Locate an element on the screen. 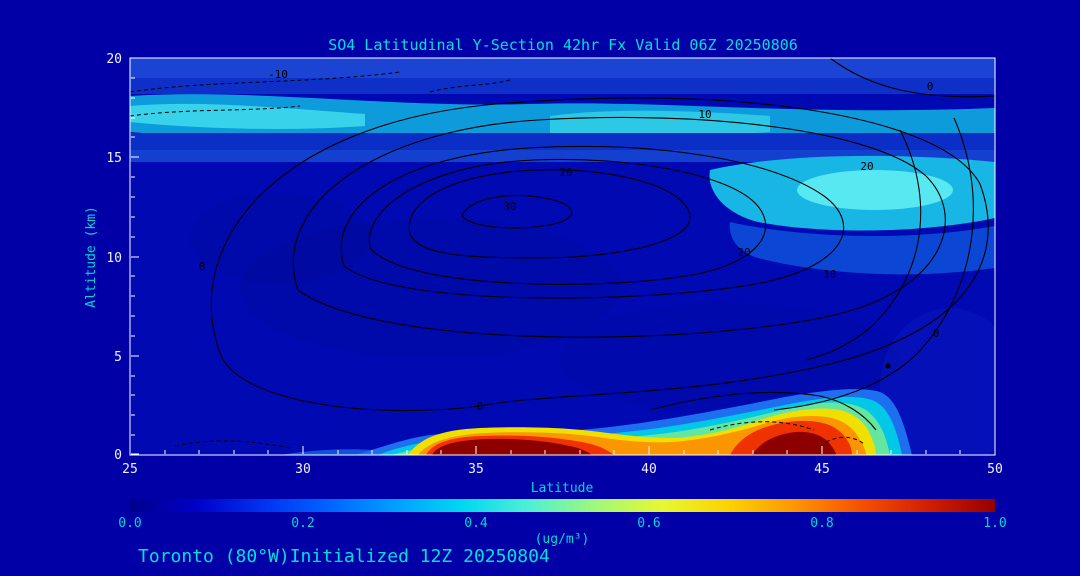 This screenshot has width=1080, height=576. y-tick-label: 10 is located at coordinates (114, 258).